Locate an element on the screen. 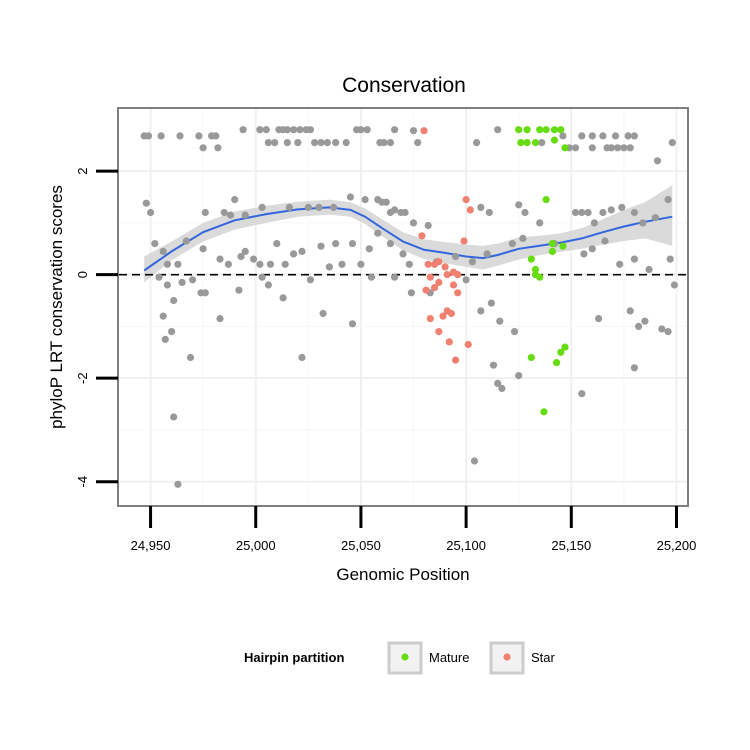 The width and height of the screenshot is (750, 750). loess-smooth-line is located at coordinates (408, 239).